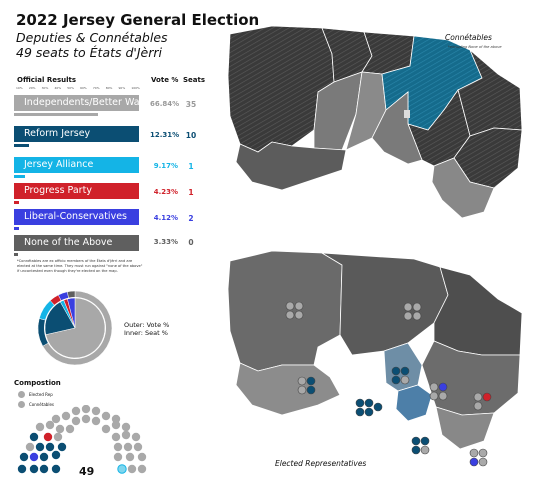  I want to click on scale-tick: 60%, so click(83, 88).